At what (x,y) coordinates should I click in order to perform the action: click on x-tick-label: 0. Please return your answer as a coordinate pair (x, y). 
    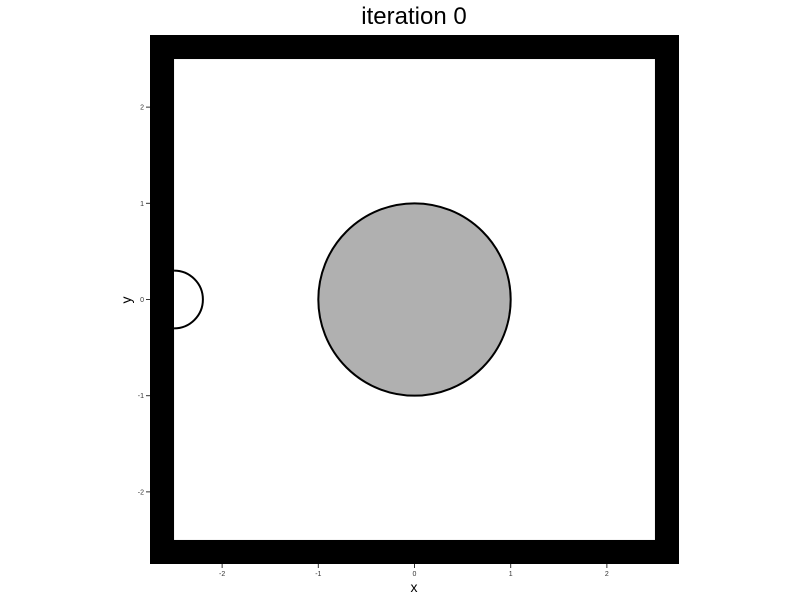
    Looking at the image, I should click on (415, 574).